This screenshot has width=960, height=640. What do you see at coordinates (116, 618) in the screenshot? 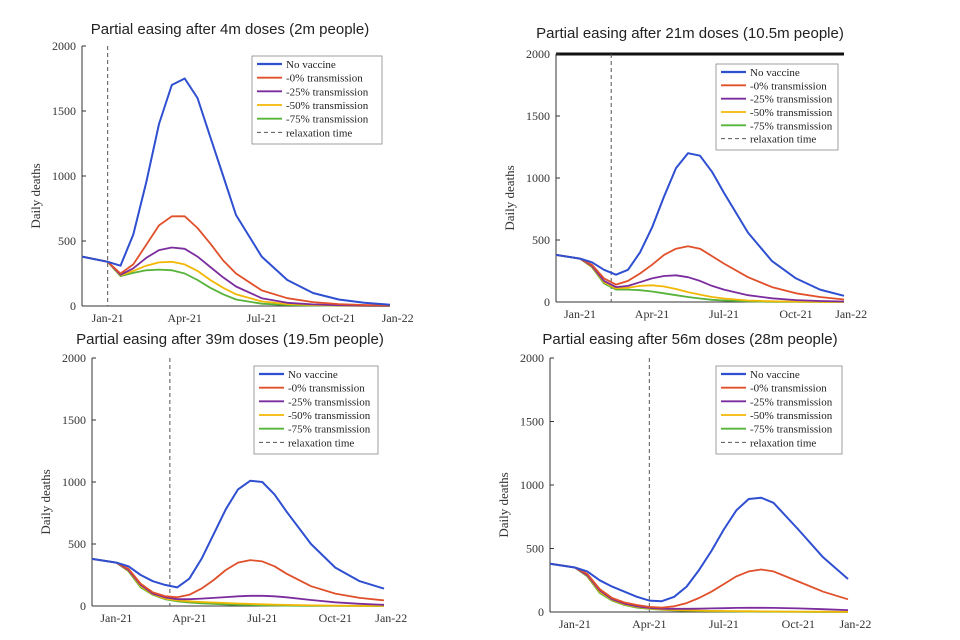
I see `panel-3-x-tick-label-0: Jan-21` at bounding box center [116, 618].